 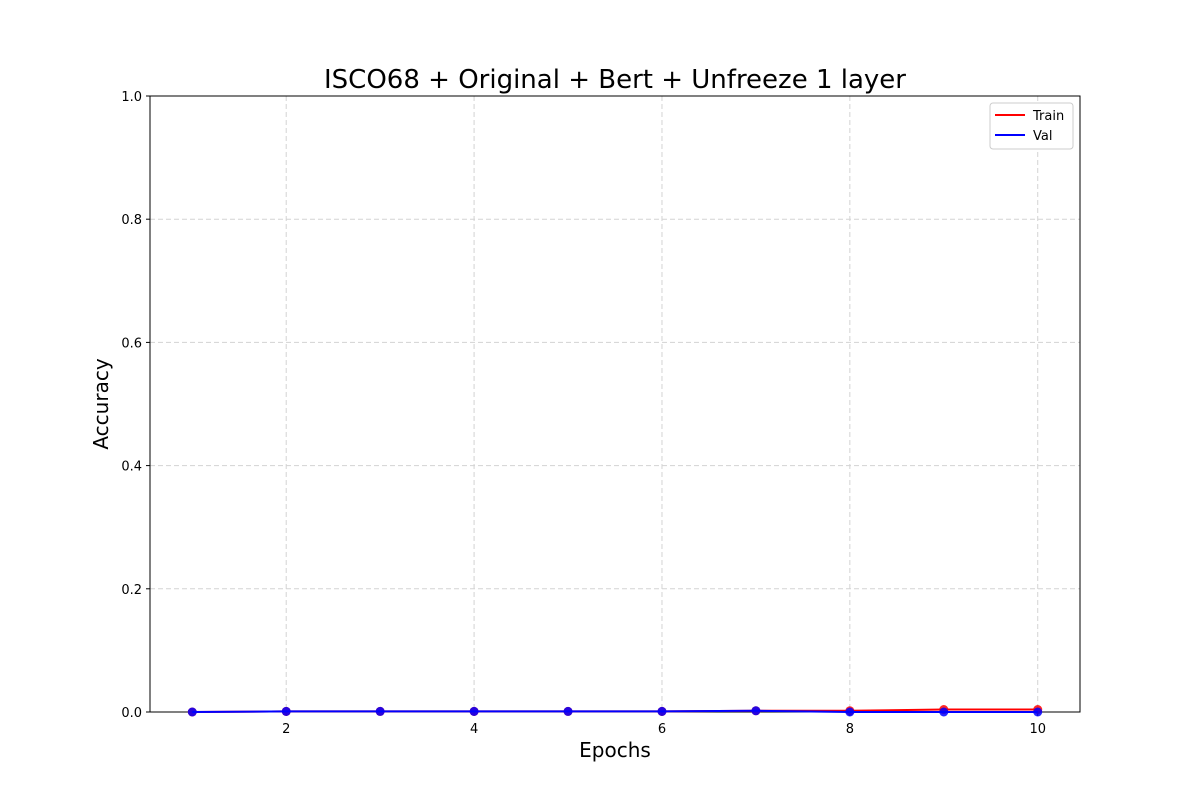 I want to click on legend-label-train: Train, so click(x=1048, y=116).